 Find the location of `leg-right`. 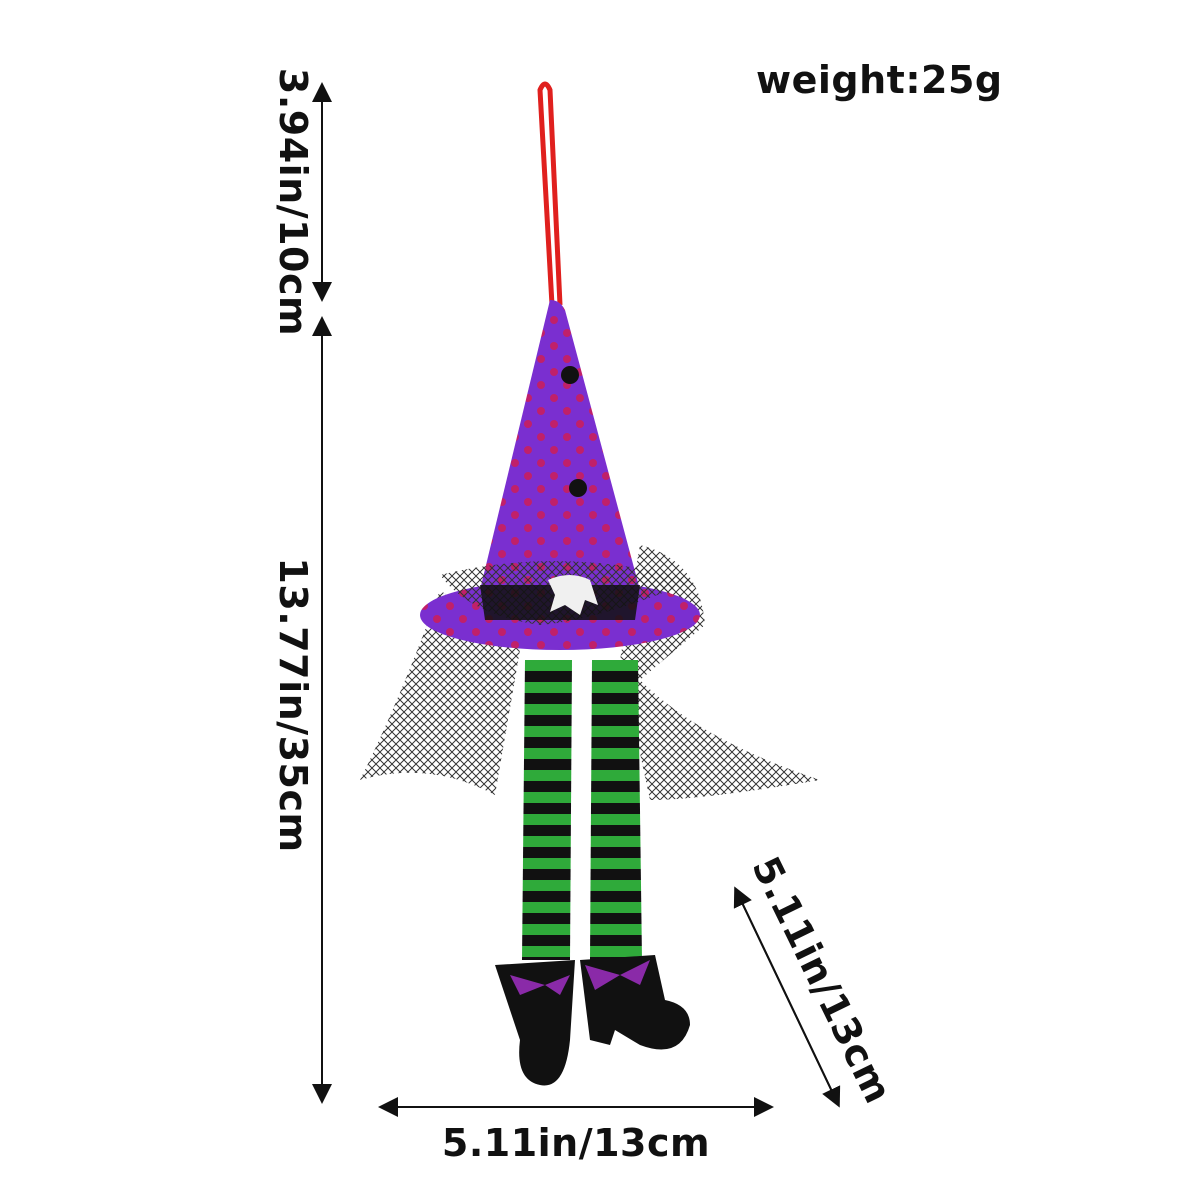

leg-right is located at coordinates (616, 810).